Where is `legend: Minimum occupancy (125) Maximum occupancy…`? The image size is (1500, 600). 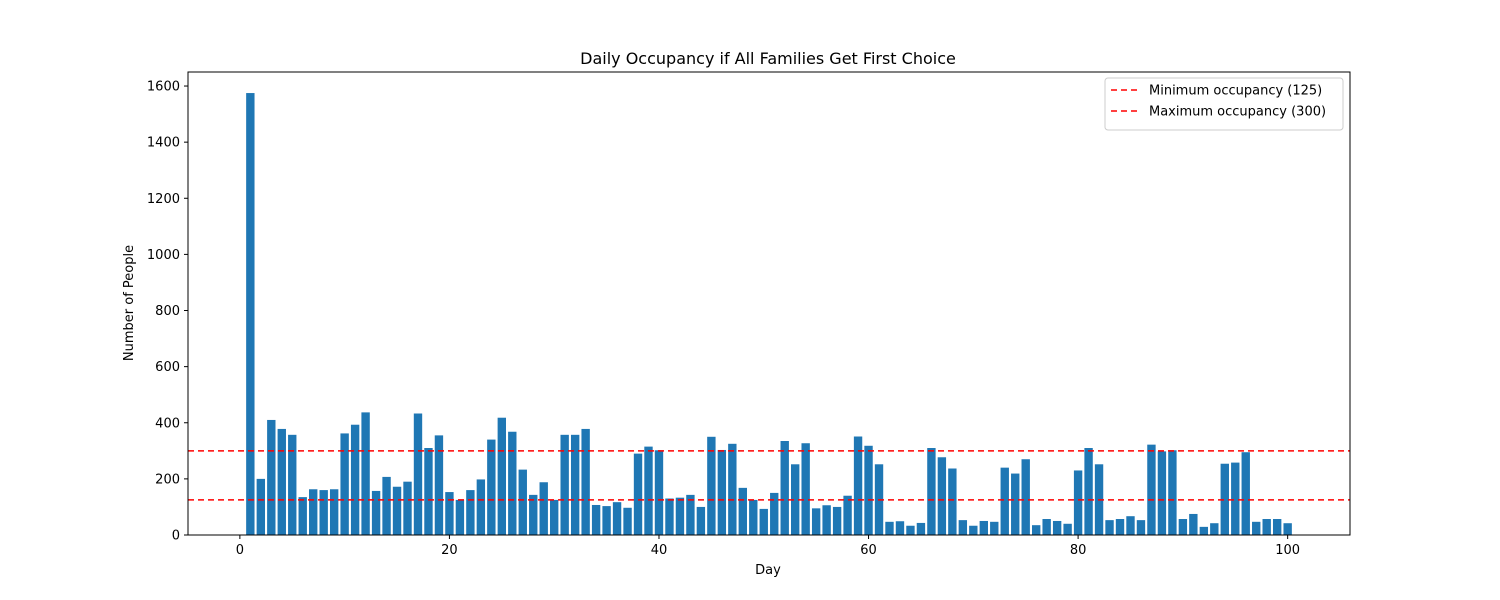 legend: Minimum occupancy (125) Maximum occupancy… is located at coordinates (1224, 104).